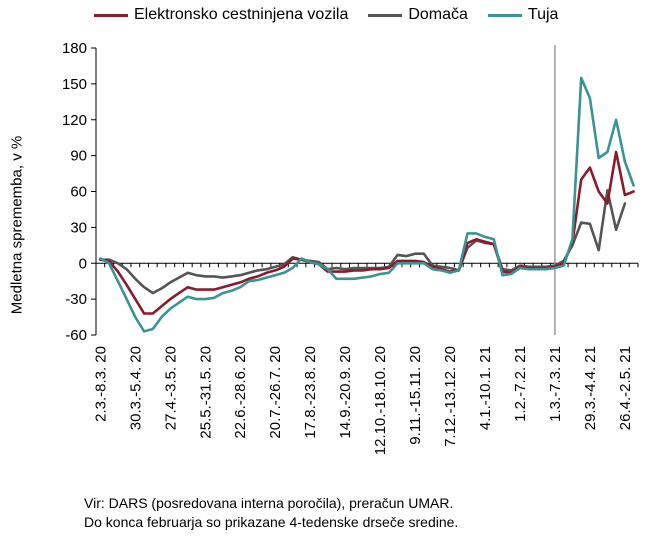 The height and width of the screenshot is (540, 649). What do you see at coordinates (485, 388) in the screenshot?
I see `x-tick-label: 4.1.-10.1. 21` at bounding box center [485, 388].